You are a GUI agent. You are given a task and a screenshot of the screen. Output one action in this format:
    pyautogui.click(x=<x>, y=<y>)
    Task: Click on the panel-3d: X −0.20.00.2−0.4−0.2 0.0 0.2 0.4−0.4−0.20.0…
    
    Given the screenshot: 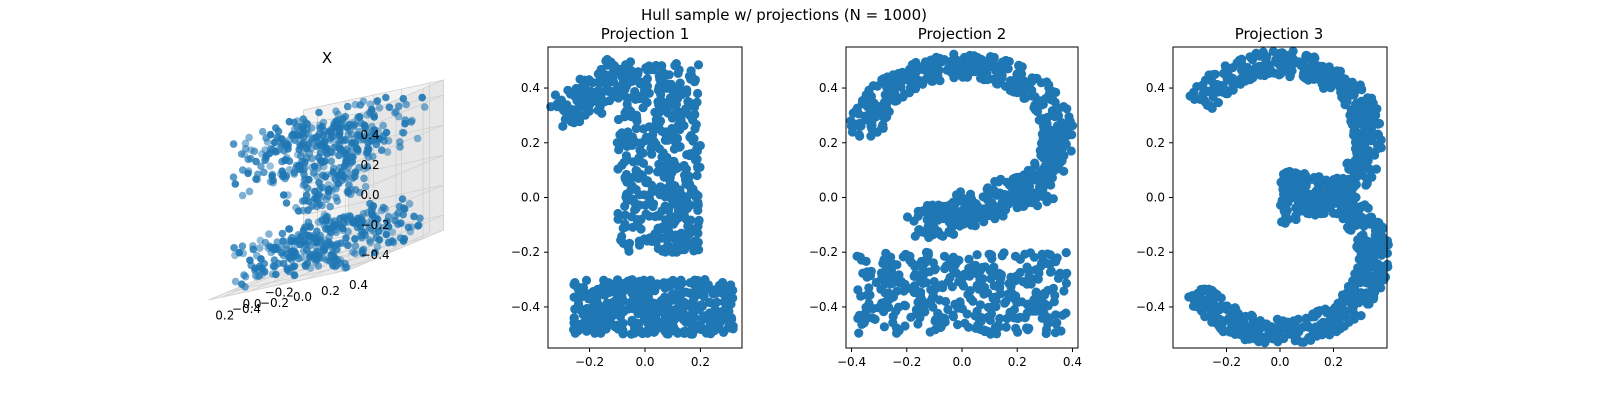 What is the action you would take?
    pyautogui.click(x=326, y=185)
    